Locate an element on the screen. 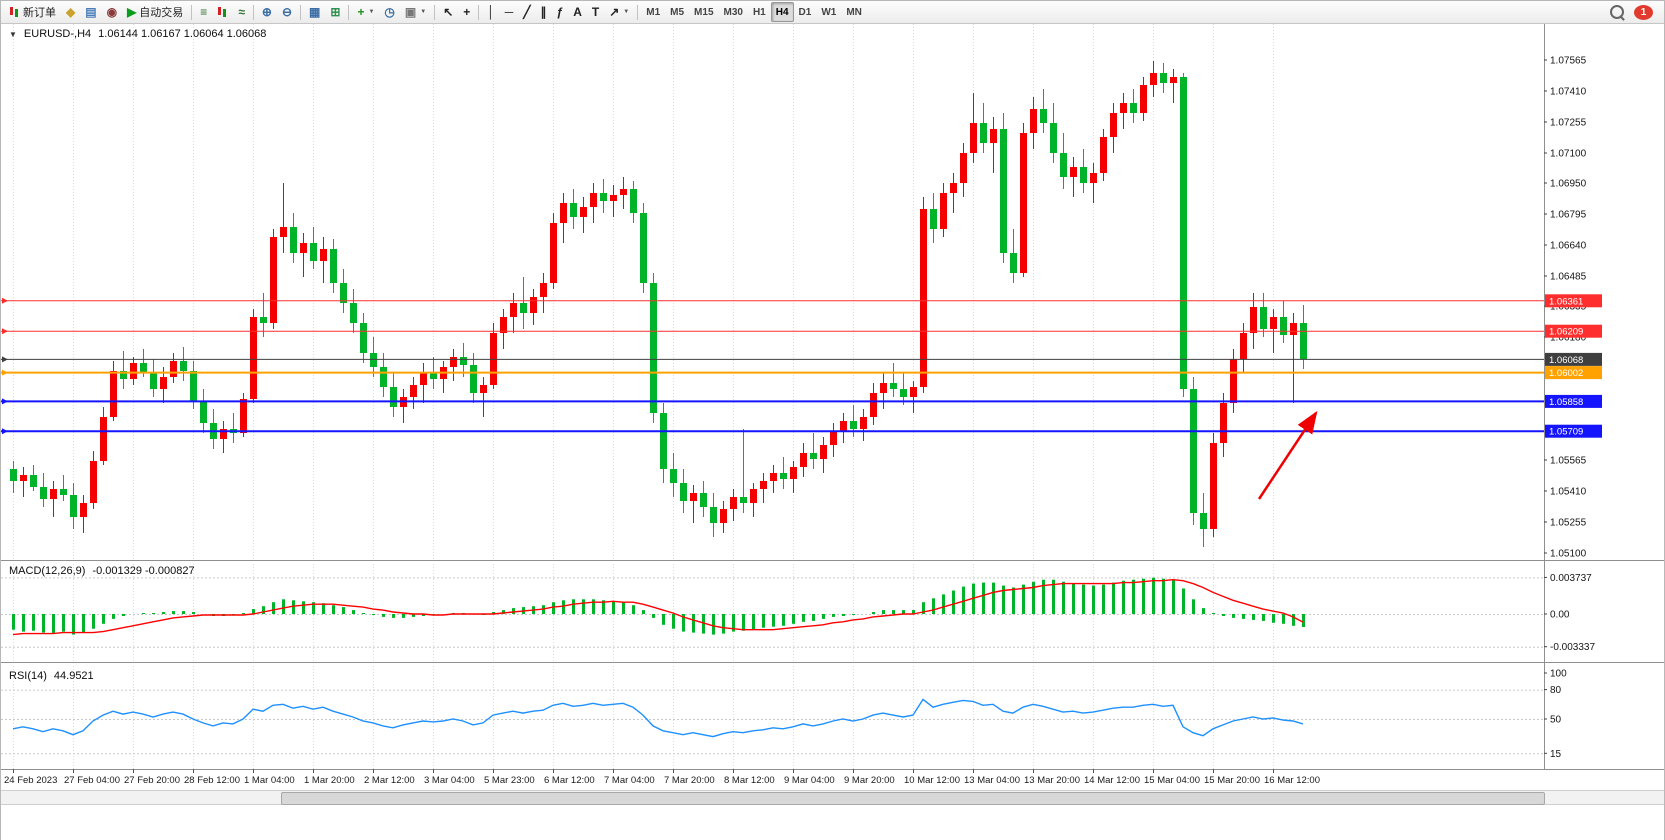 This screenshot has height=840, width=1665. date-axis-label: 8 Mar 12:00 is located at coordinates (749, 780).